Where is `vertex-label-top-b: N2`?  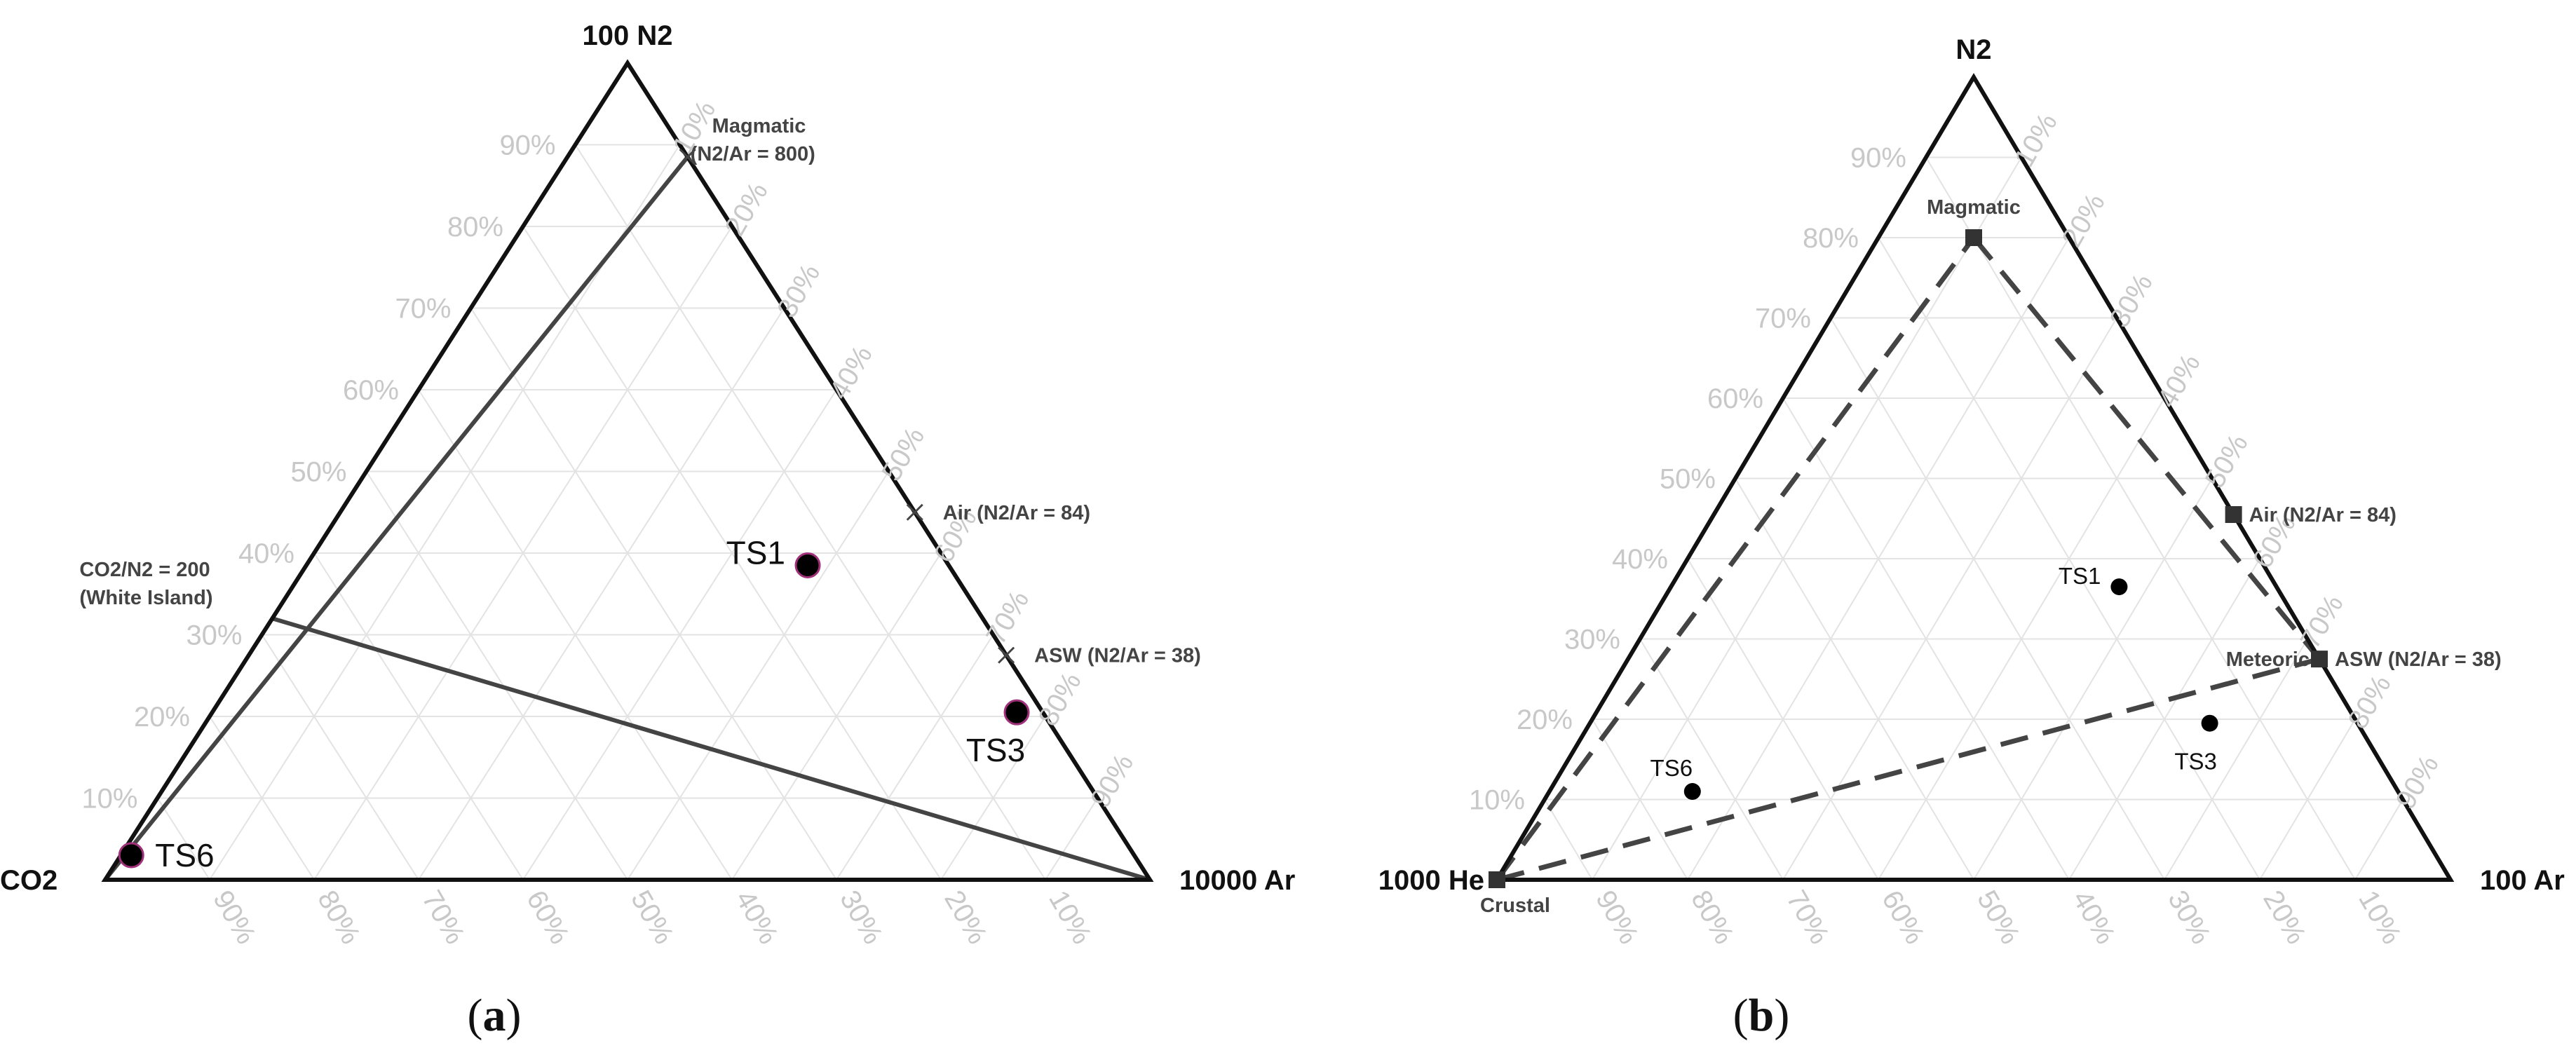
vertex-label-top-b: N2 is located at coordinates (1973, 50).